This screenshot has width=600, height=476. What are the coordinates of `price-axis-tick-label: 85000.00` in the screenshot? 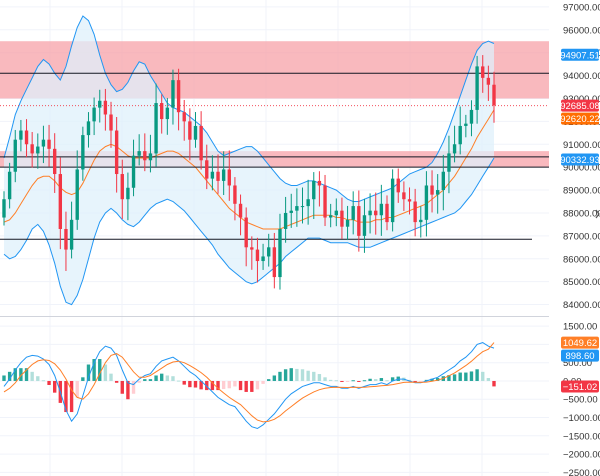 It's located at (581, 282).